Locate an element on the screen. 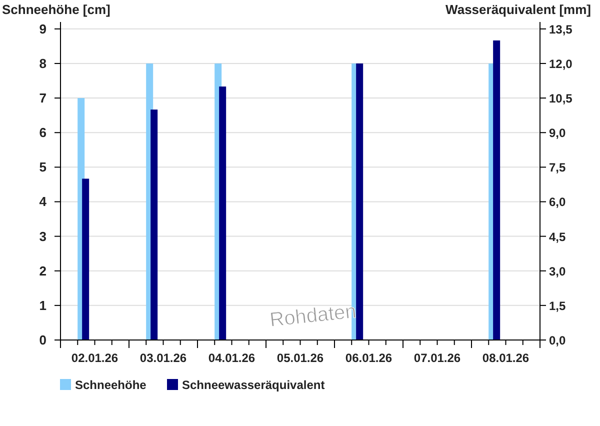  y-tick-label: 2 is located at coordinates (42, 270).